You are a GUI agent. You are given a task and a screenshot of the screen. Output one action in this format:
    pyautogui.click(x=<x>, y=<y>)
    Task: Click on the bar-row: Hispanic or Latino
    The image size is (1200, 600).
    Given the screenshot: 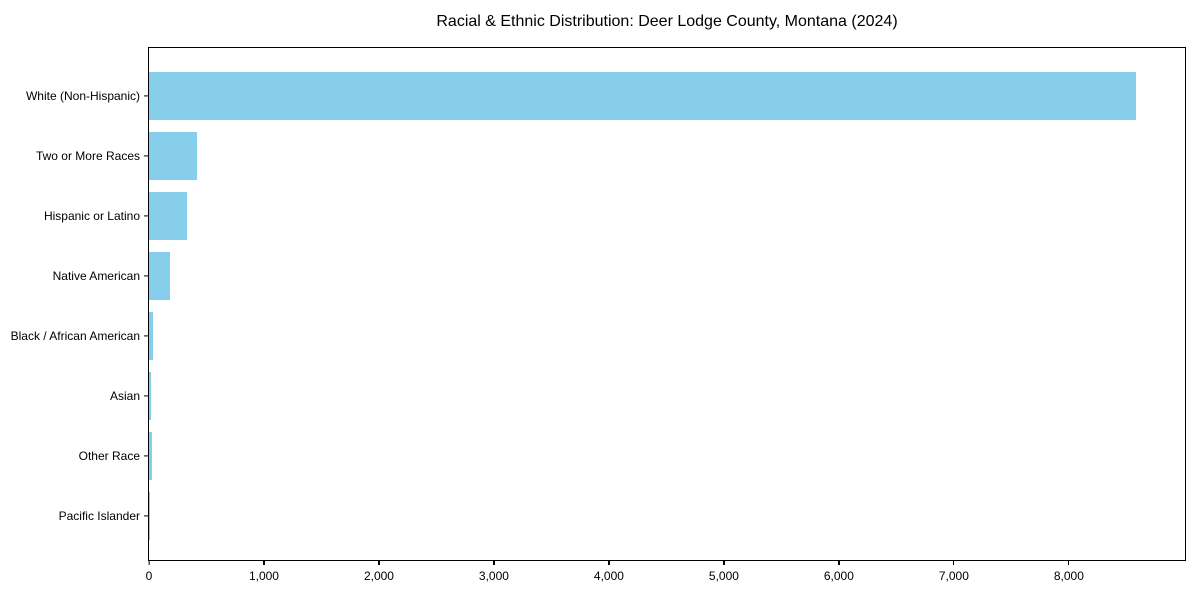 What is the action you would take?
    pyautogui.click(x=614, y=216)
    